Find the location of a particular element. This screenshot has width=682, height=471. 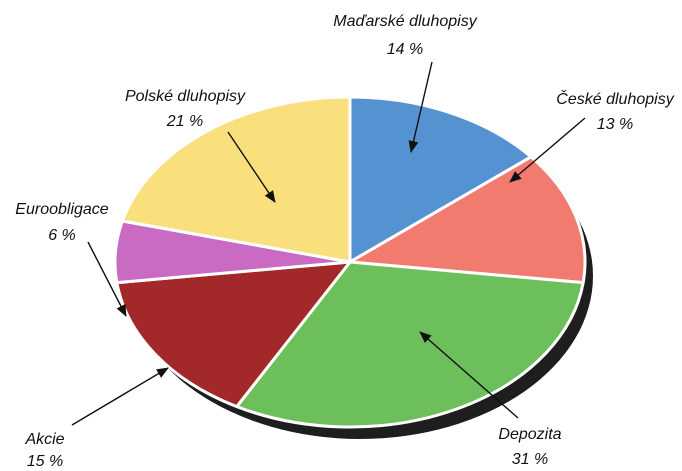

slice-name: Akcie is located at coordinates (44, 439).